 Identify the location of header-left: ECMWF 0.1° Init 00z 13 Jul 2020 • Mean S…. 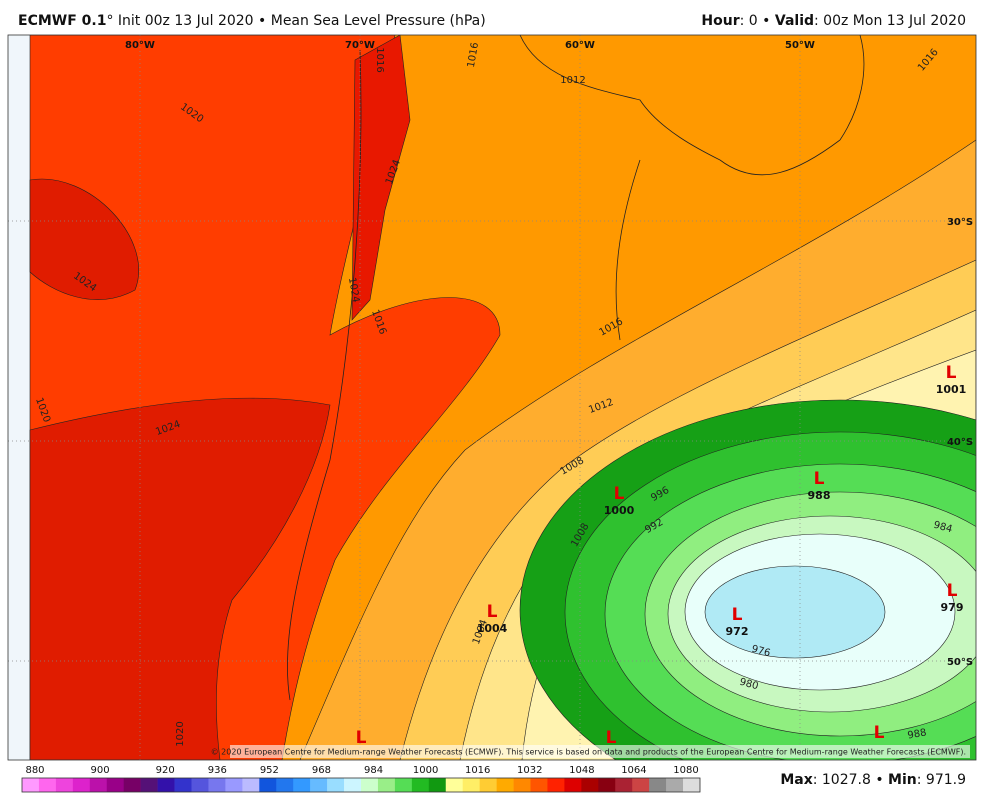
(252, 21).